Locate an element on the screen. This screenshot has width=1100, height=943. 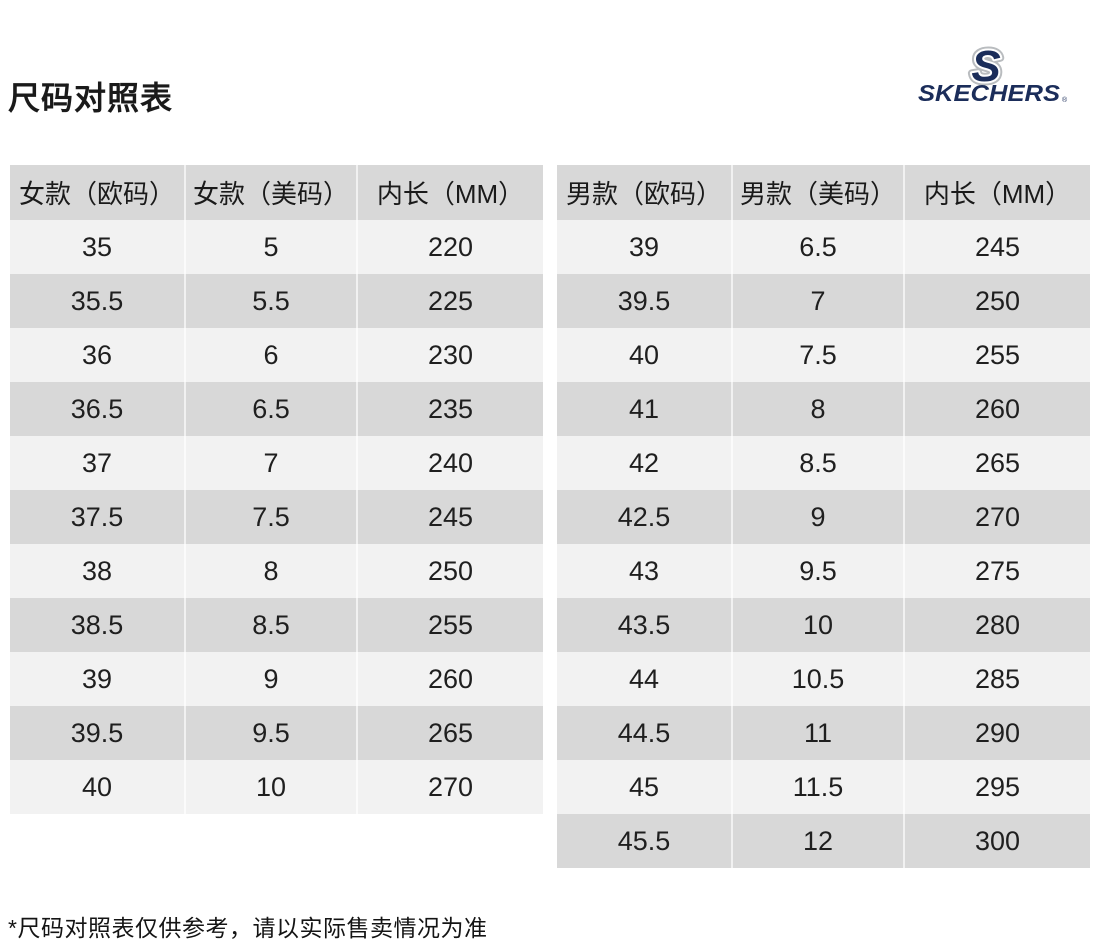
table-row: 45 11.5 295 is located at coordinates (823, 787).